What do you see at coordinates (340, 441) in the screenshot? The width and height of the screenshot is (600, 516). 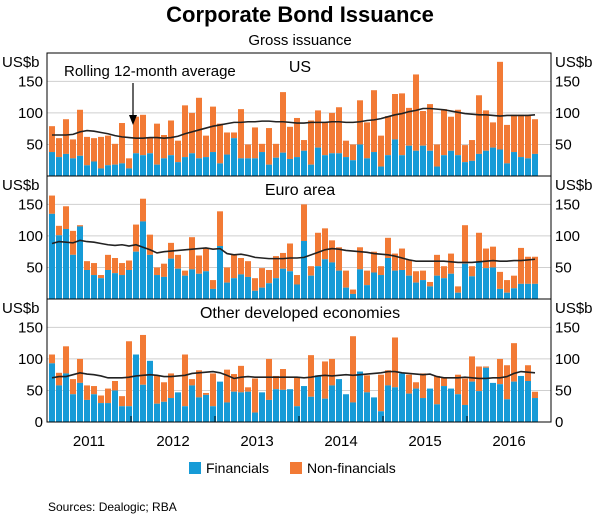 I see `x-tick-label: 2014` at bounding box center [340, 441].